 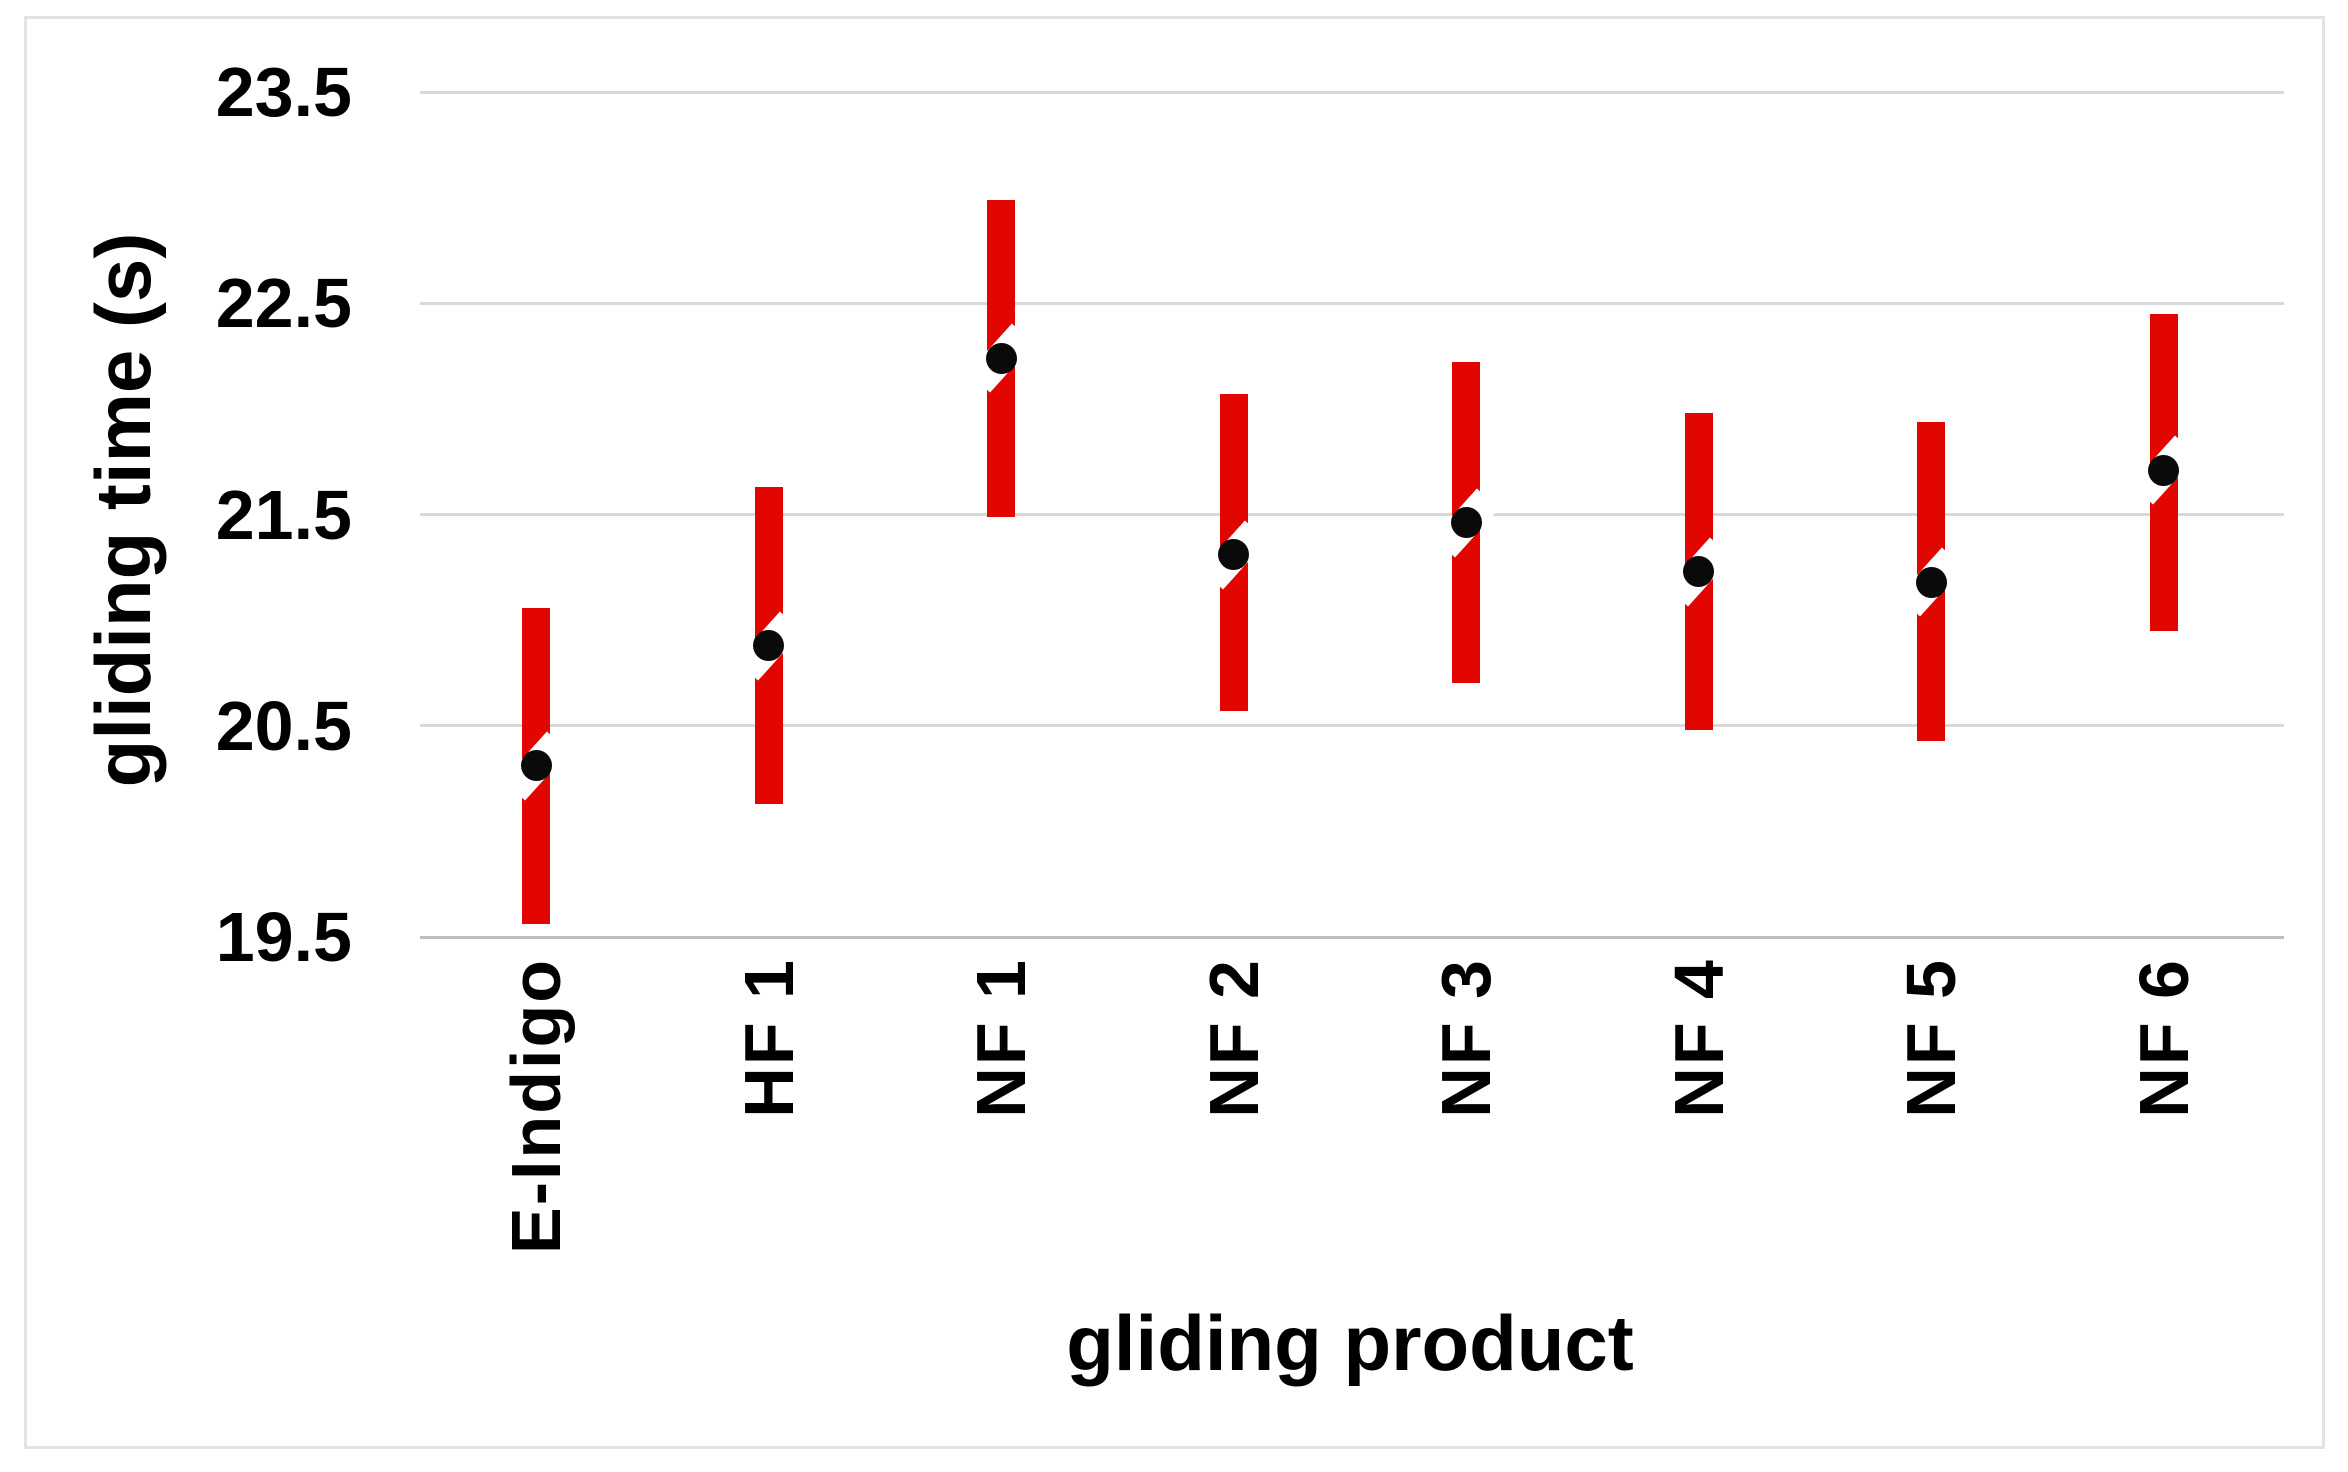 What do you see at coordinates (1466, 1038) in the screenshot?
I see `x-category-label-nf-3: NF 3` at bounding box center [1466, 1038].